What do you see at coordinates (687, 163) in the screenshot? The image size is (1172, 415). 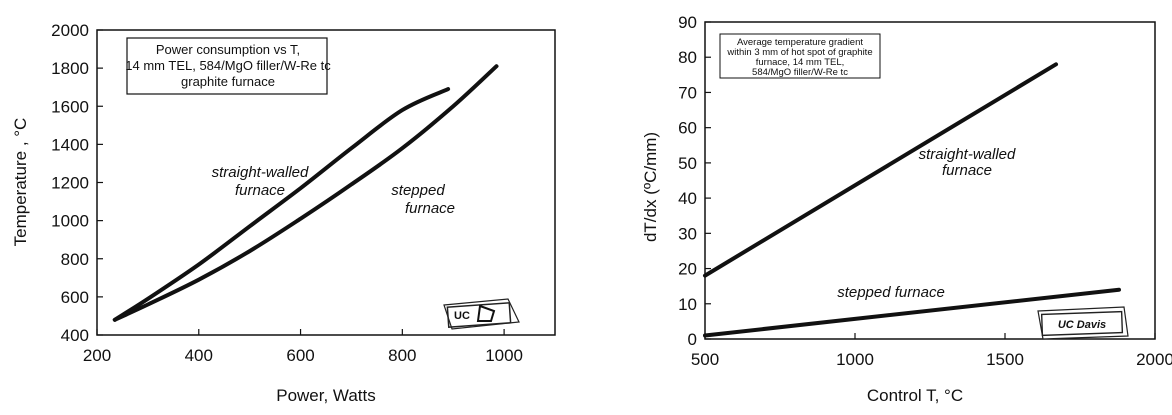 I see `right-y-tick-label: 50` at bounding box center [687, 163].